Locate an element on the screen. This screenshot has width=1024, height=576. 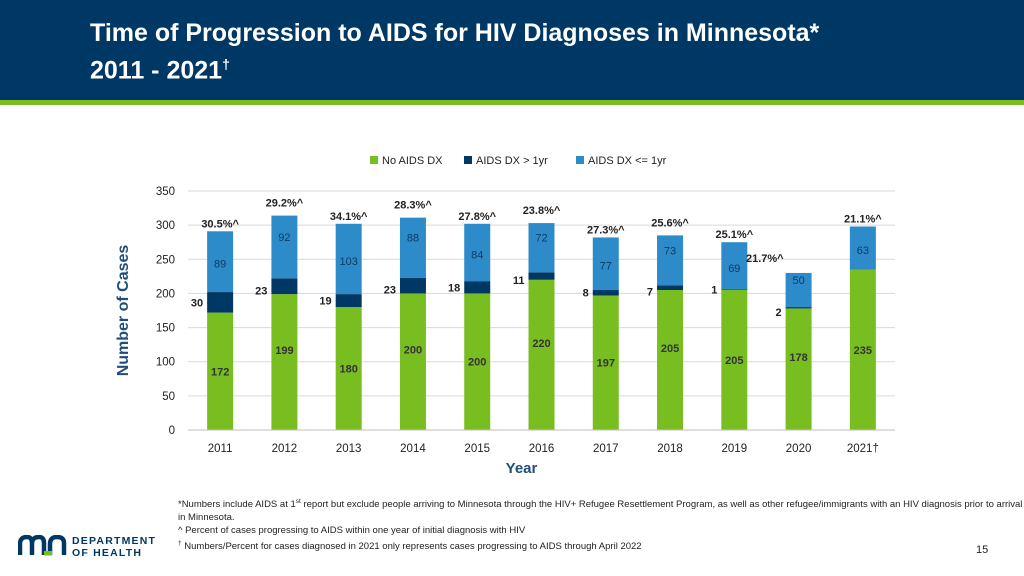
bar-value-label-aids-le1: 73 is located at coordinates (670, 251).